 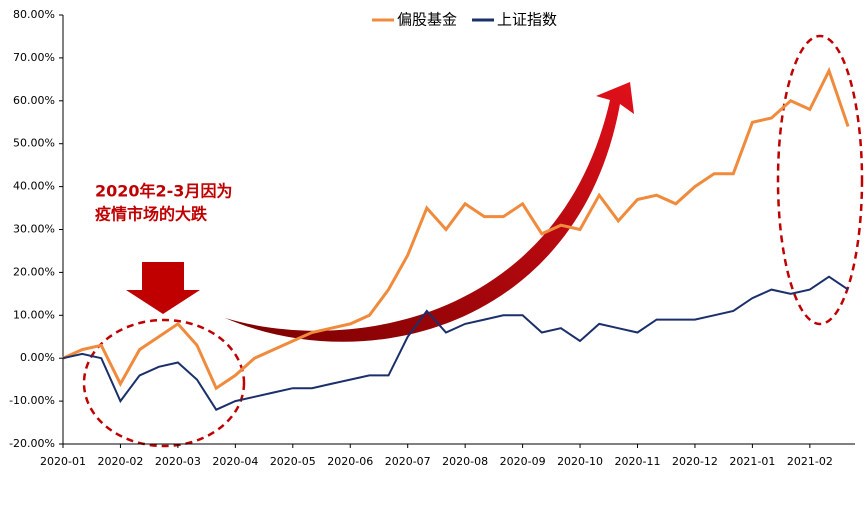 What do you see at coordinates (120, 461) in the screenshot?
I see `x-tick-label: 2020-02` at bounding box center [120, 461].